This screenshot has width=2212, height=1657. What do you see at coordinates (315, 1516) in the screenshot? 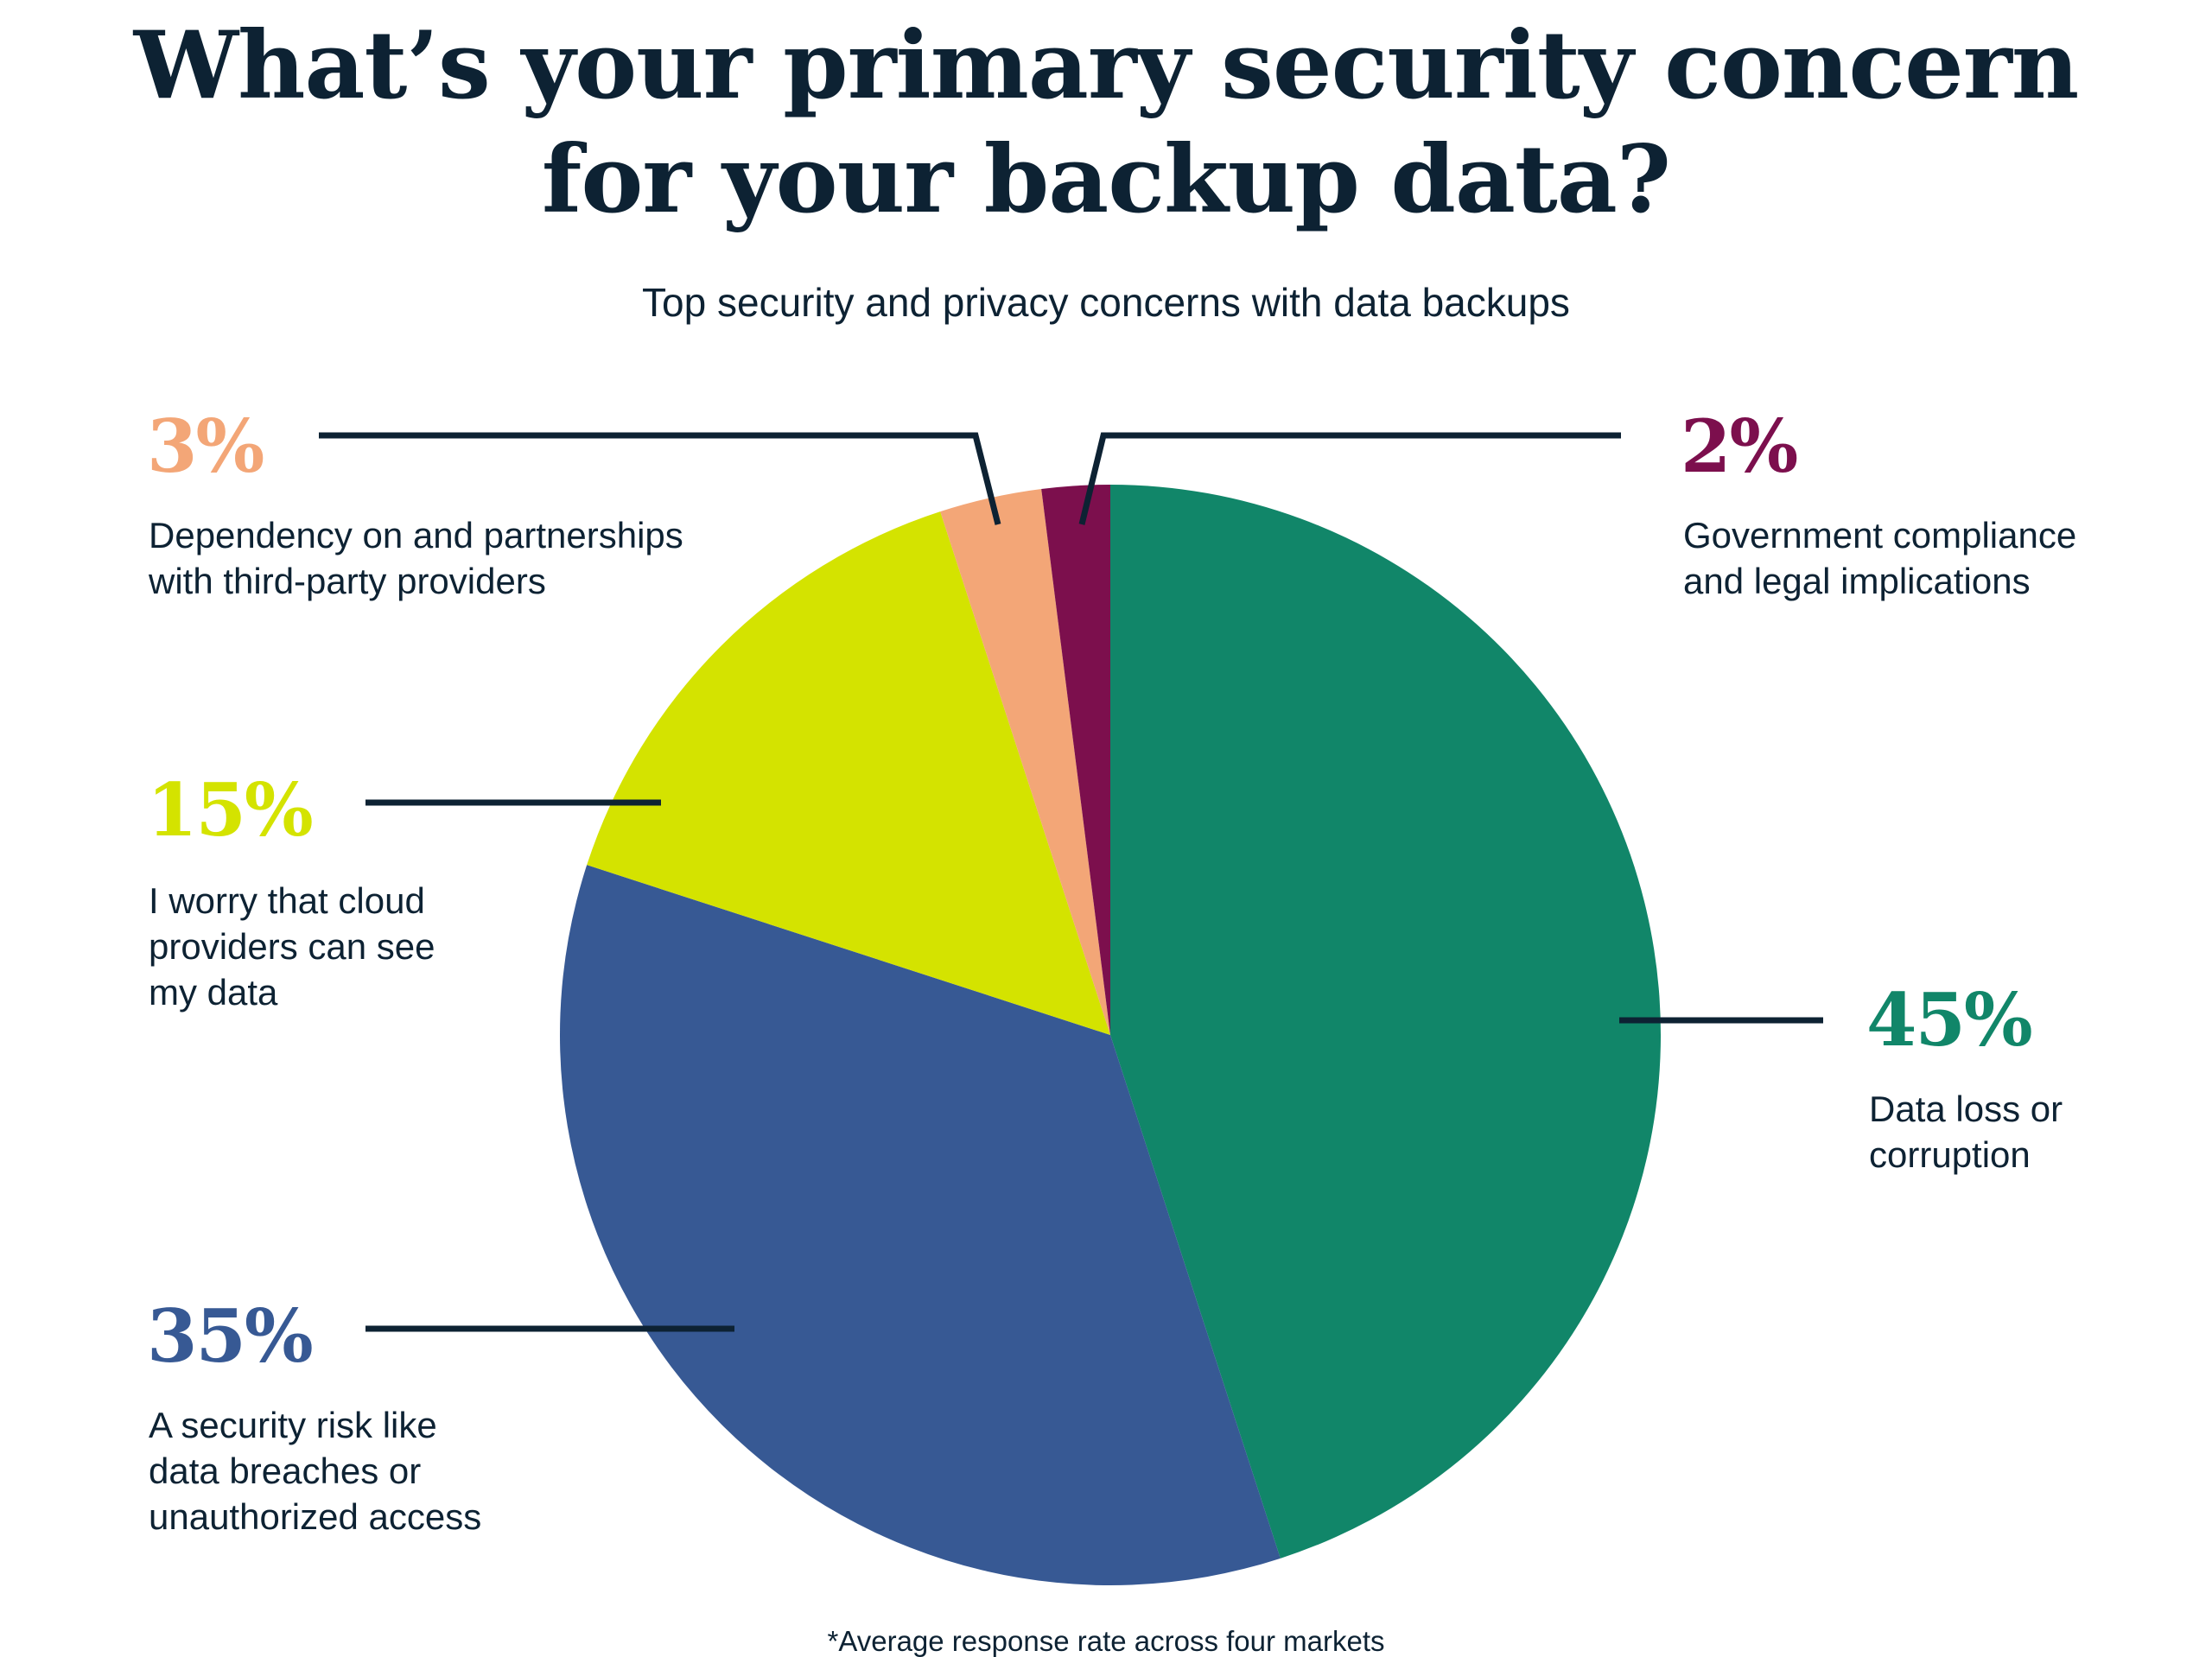
I see `desc-line: unauthorized access` at bounding box center [315, 1516].